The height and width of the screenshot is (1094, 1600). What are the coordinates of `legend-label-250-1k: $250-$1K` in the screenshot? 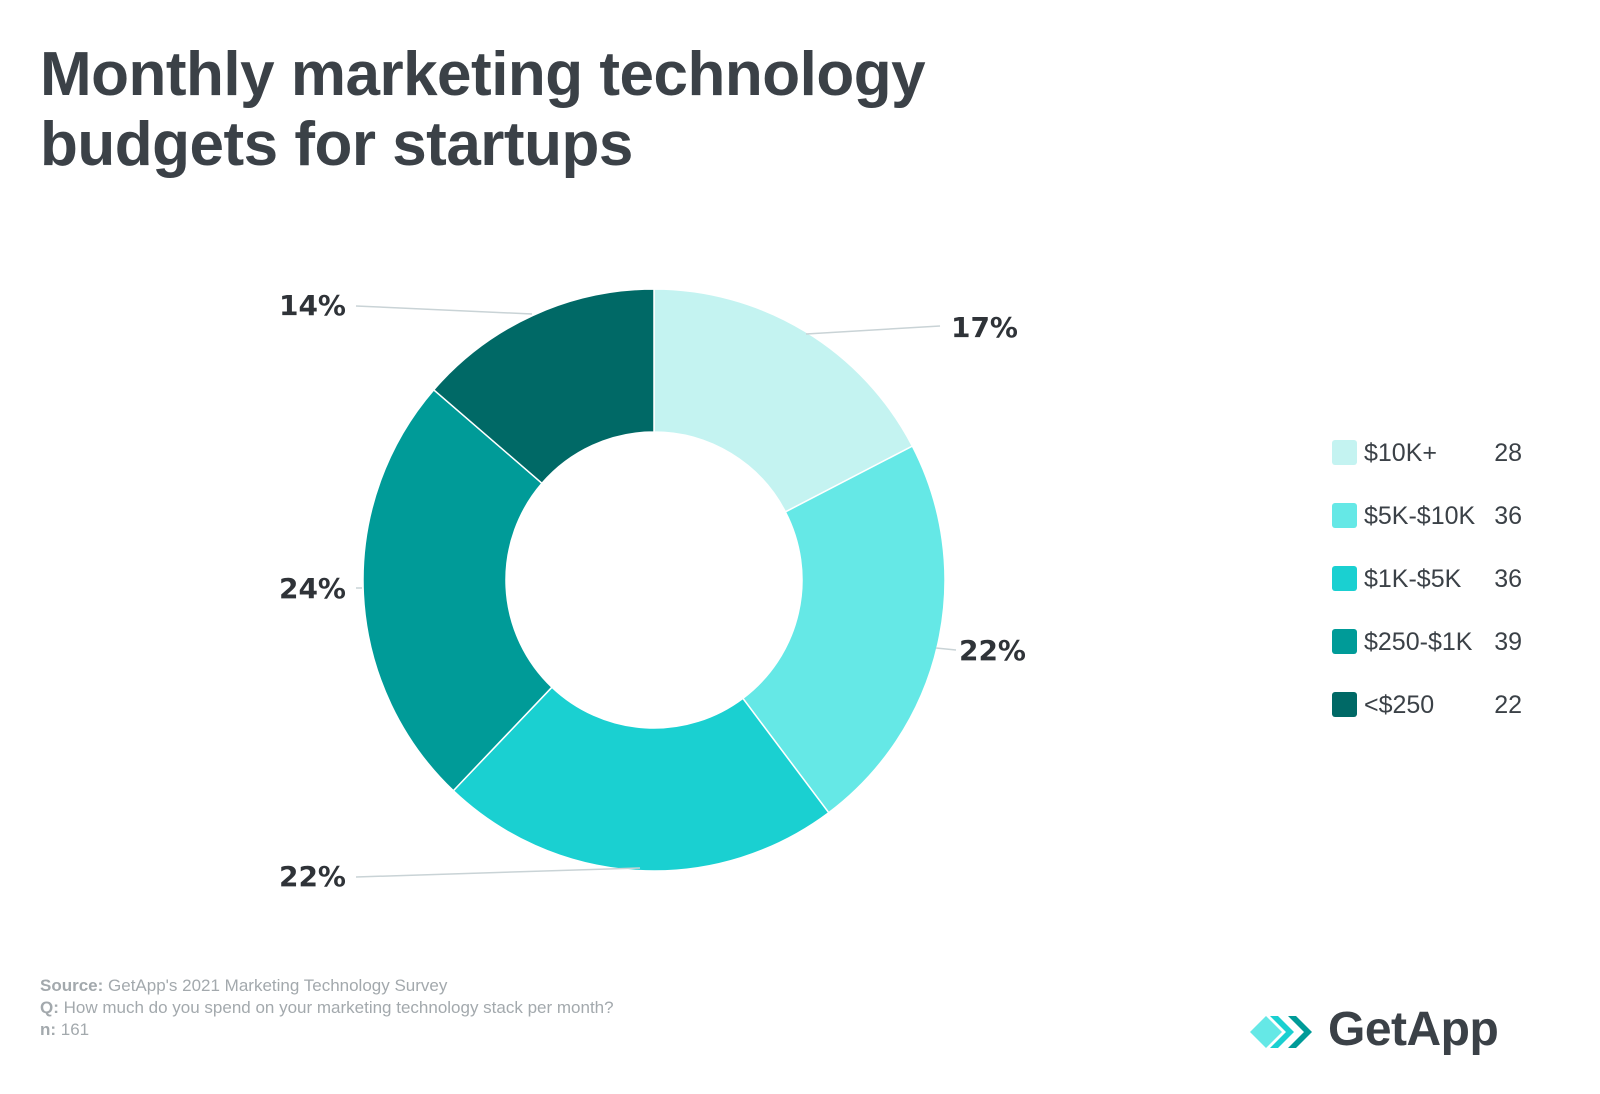 It's located at (1418, 642).